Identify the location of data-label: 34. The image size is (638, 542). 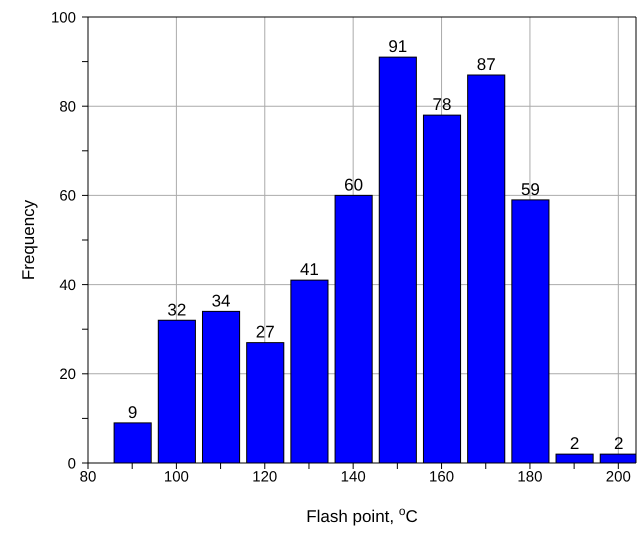
(221, 300).